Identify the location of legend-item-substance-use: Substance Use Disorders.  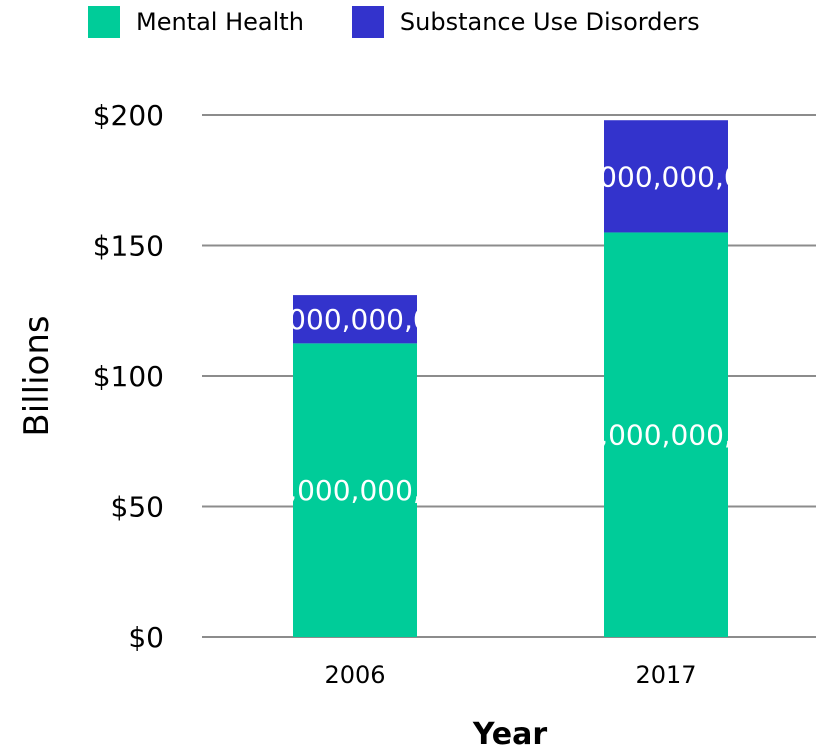
(525, 22).